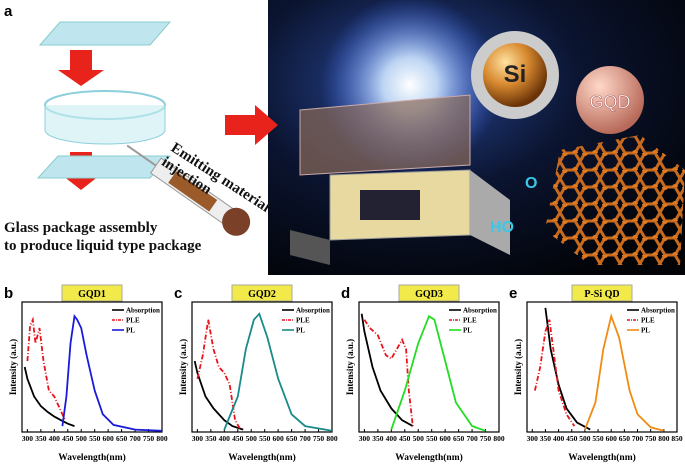 This screenshot has width=685, height=470. I want to click on panel-label: d, so click(345, 293).